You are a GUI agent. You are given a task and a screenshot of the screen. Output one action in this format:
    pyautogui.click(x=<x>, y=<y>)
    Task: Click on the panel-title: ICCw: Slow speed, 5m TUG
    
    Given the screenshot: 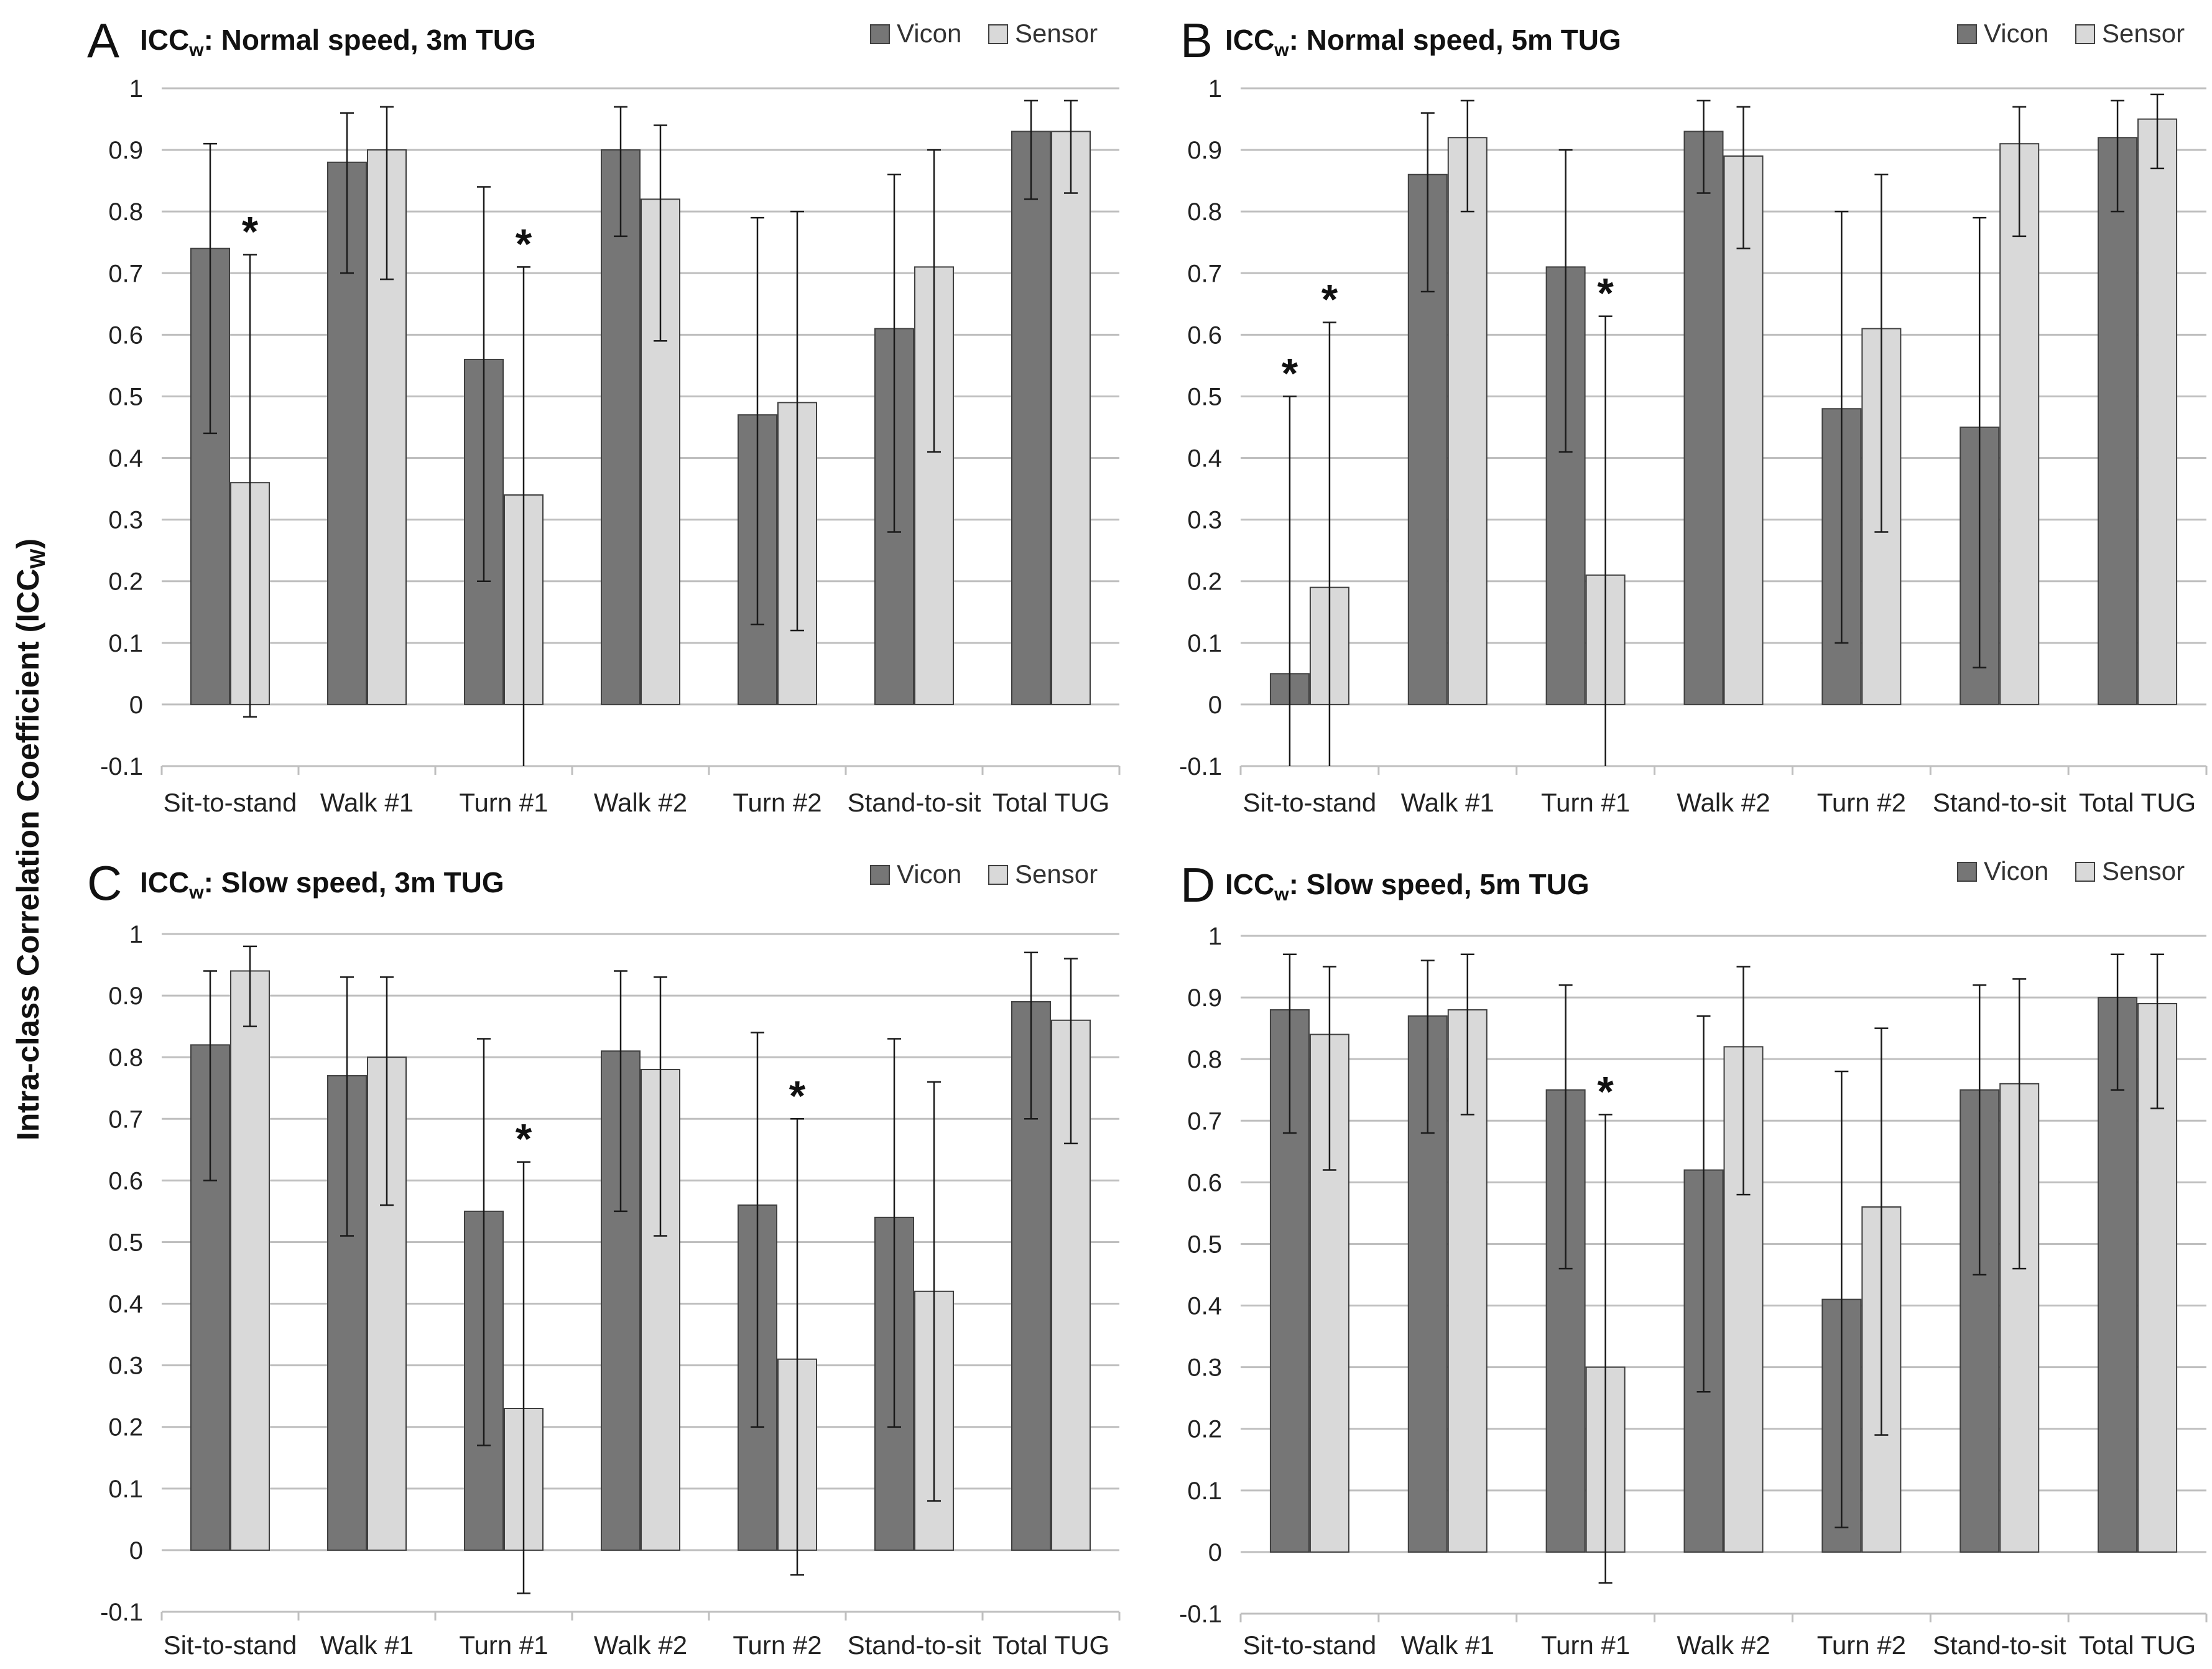 What is the action you would take?
    pyautogui.click(x=1407, y=886)
    